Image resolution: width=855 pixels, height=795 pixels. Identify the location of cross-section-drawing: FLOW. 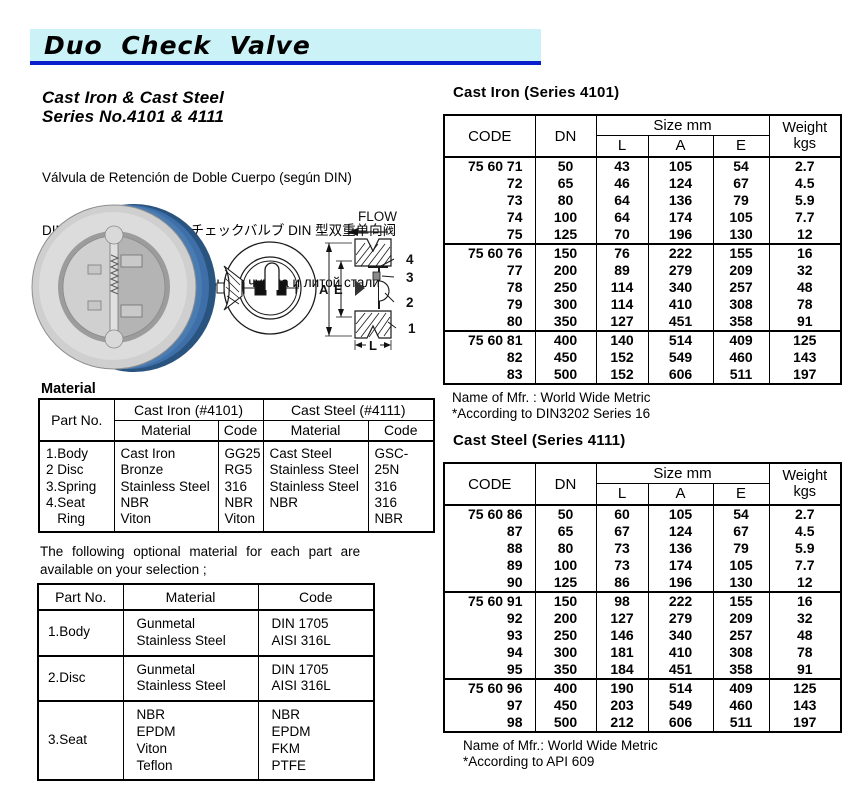
(367, 281).